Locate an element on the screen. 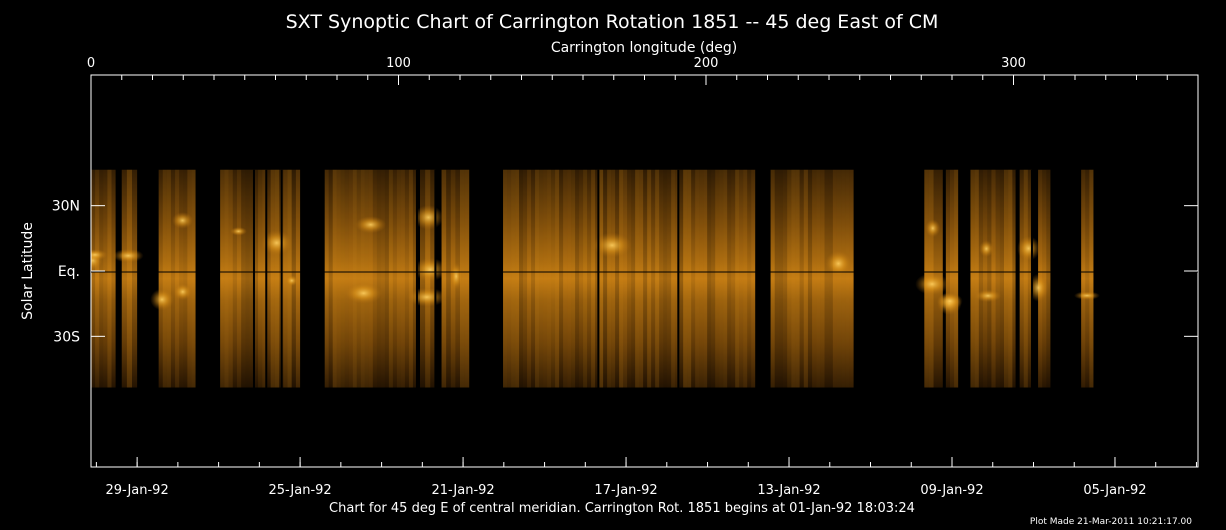 This screenshot has width=1226, height=530. bottom-axis-tick-label: 05-Jan-92 is located at coordinates (1114, 490).